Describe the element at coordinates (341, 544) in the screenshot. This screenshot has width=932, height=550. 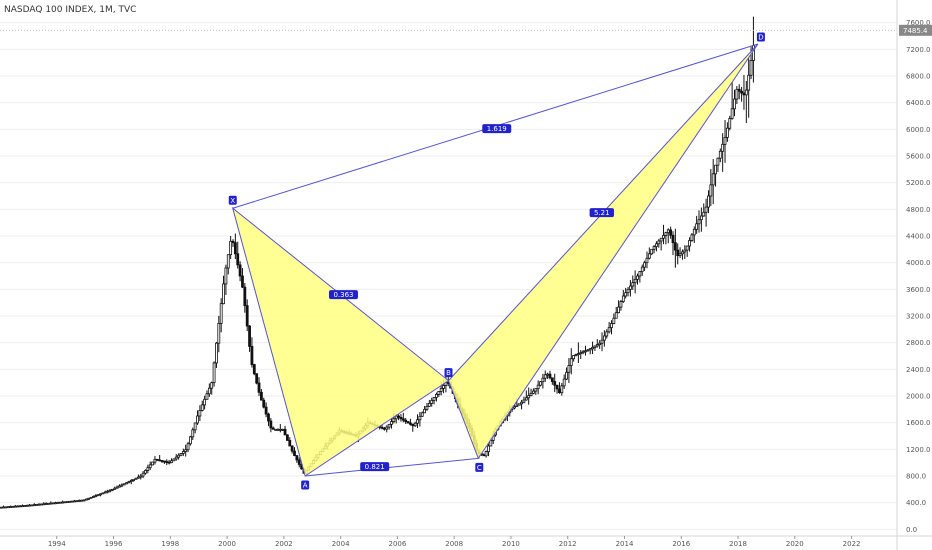
I see `x-tick-label: 2004` at that location.